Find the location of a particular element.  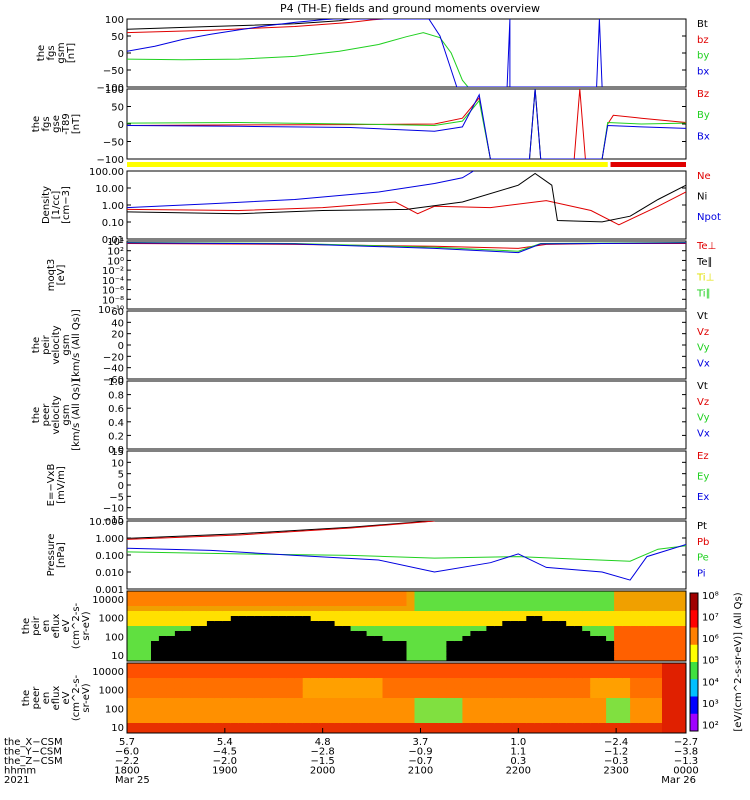

y-axis-label: the fgs gsm [nT] is located at coordinates (56, 52).